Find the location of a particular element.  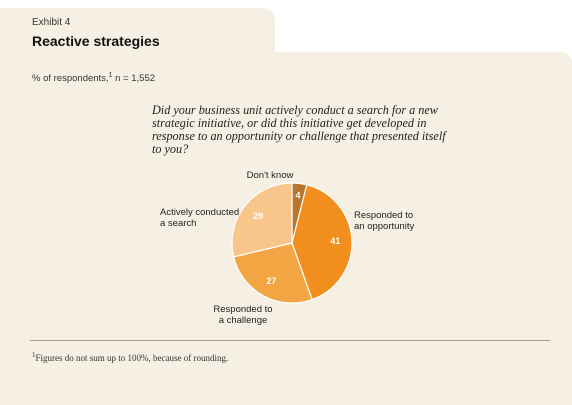

exhibit-number: Exhibit 4 is located at coordinates (51, 22).